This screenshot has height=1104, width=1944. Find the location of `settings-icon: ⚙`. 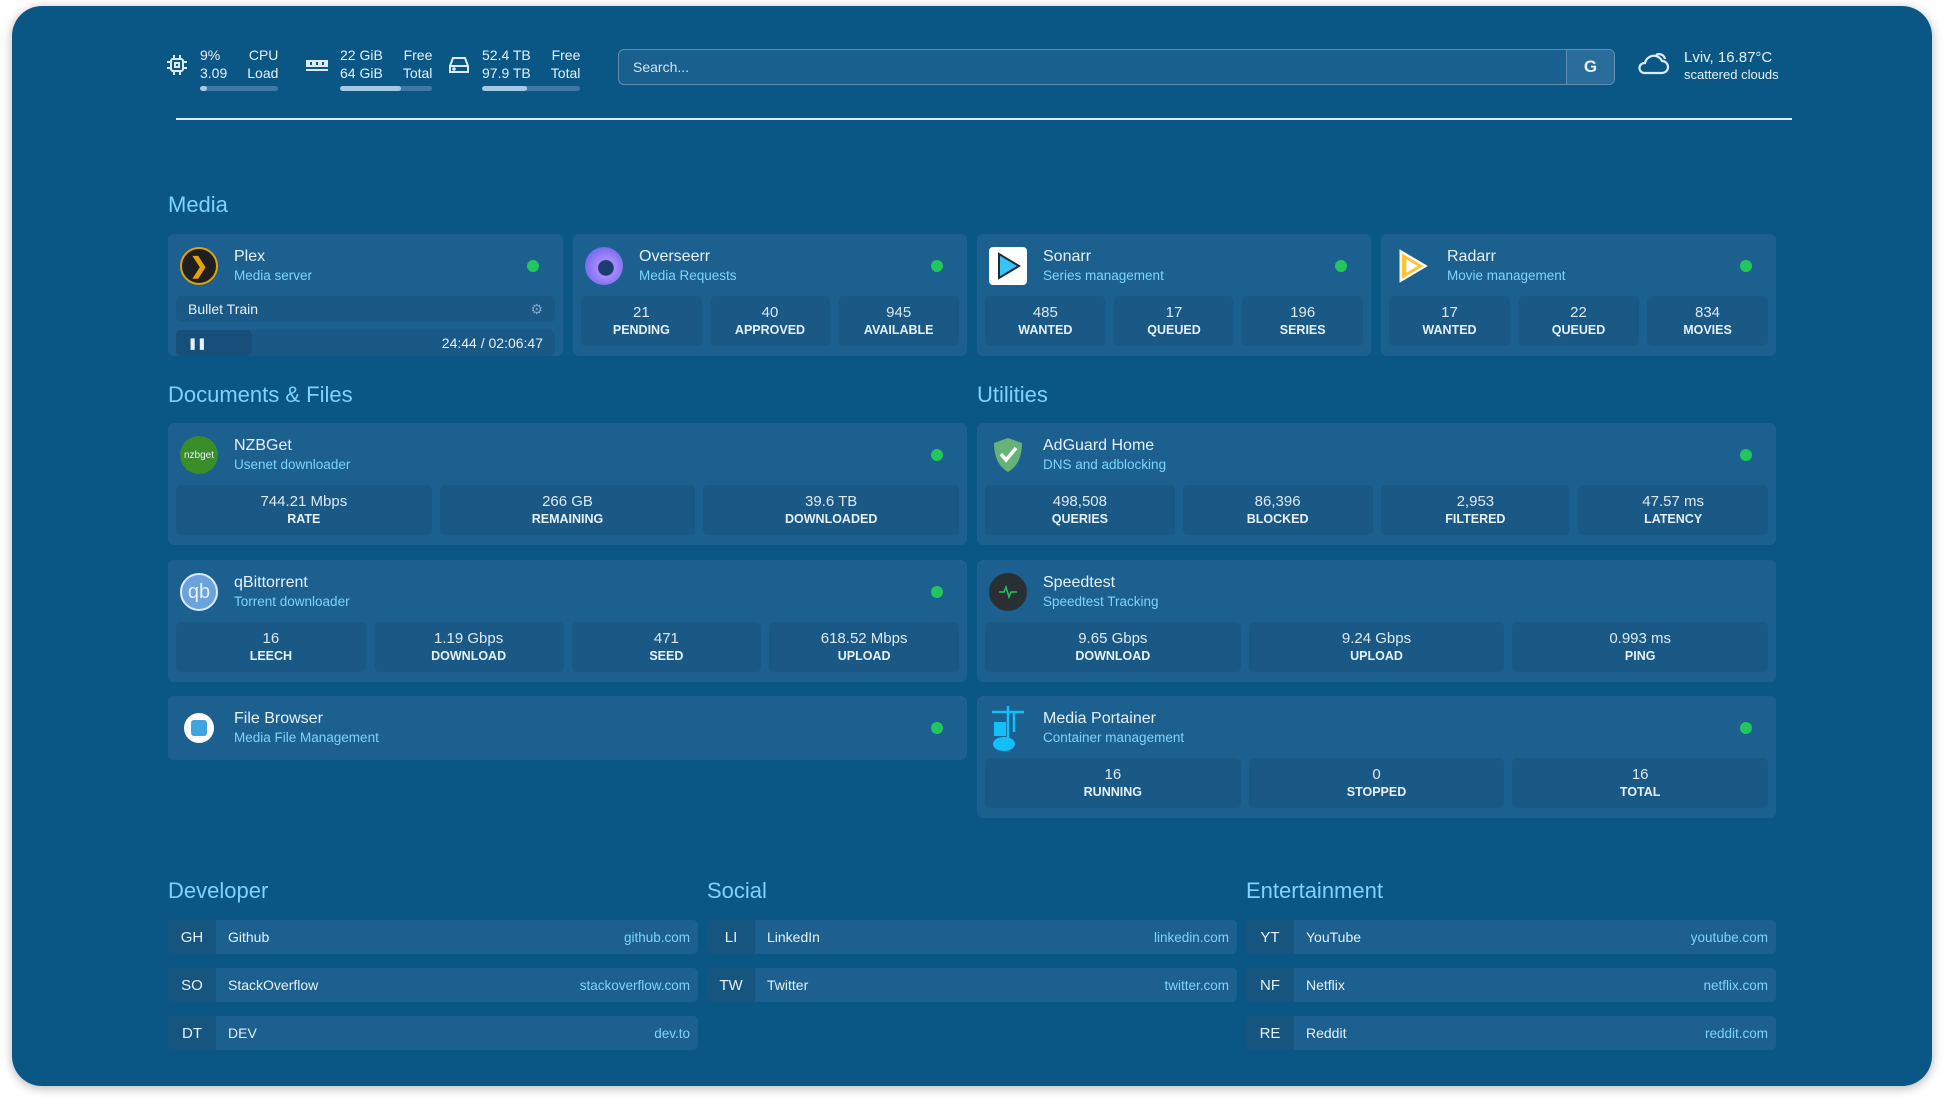

settings-icon: ⚙ is located at coordinates (536, 308).